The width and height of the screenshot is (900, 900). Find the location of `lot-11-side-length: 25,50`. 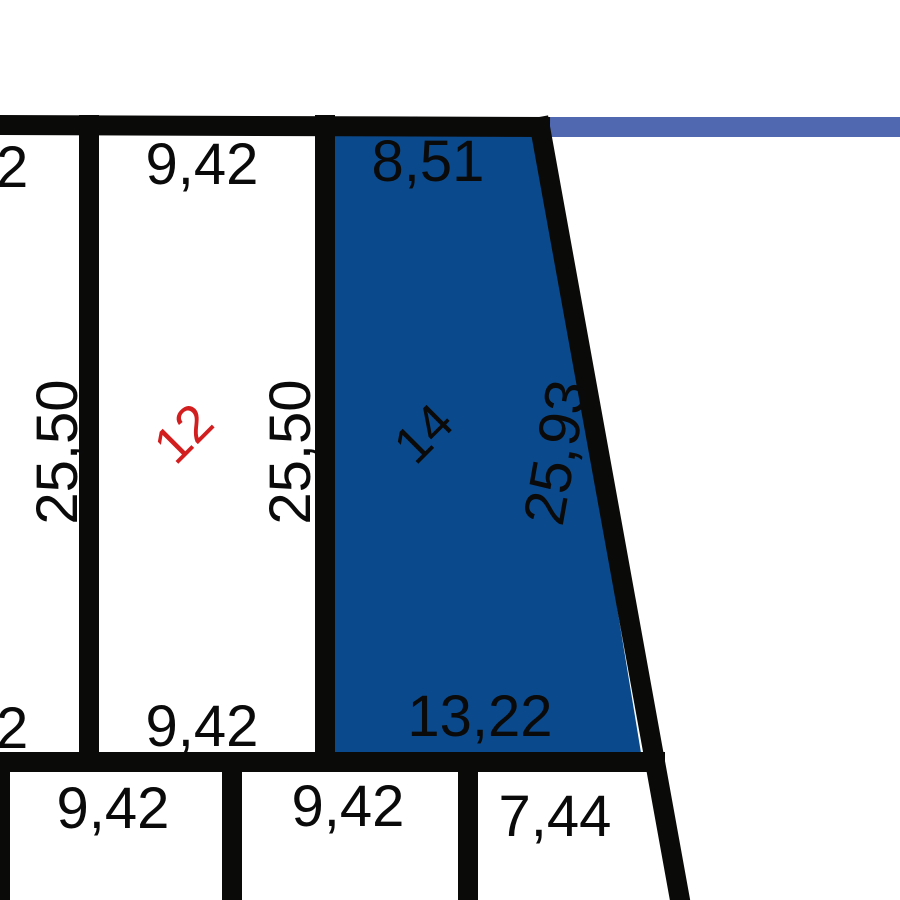

lot-11-side-length: 25,50 is located at coordinates (57, 451).